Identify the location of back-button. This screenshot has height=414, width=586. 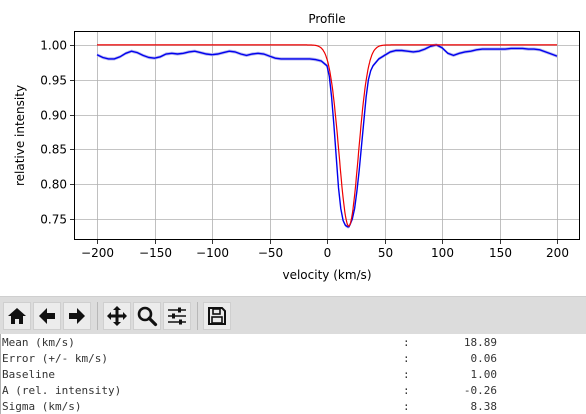
(47, 315).